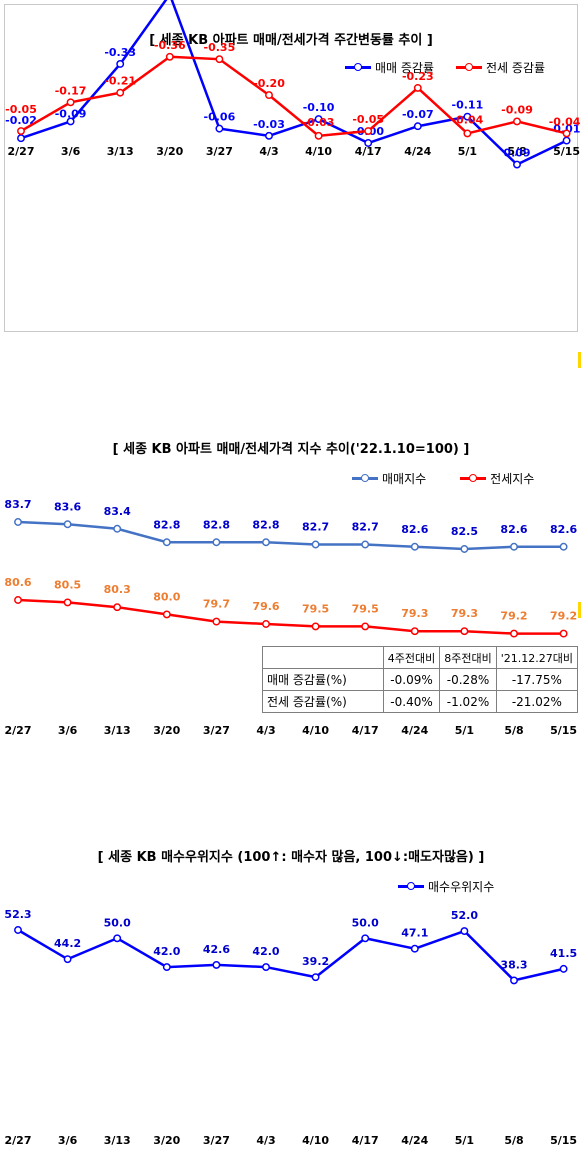  I want to click on x-tick-label: 5/15, so click(563, 1140).